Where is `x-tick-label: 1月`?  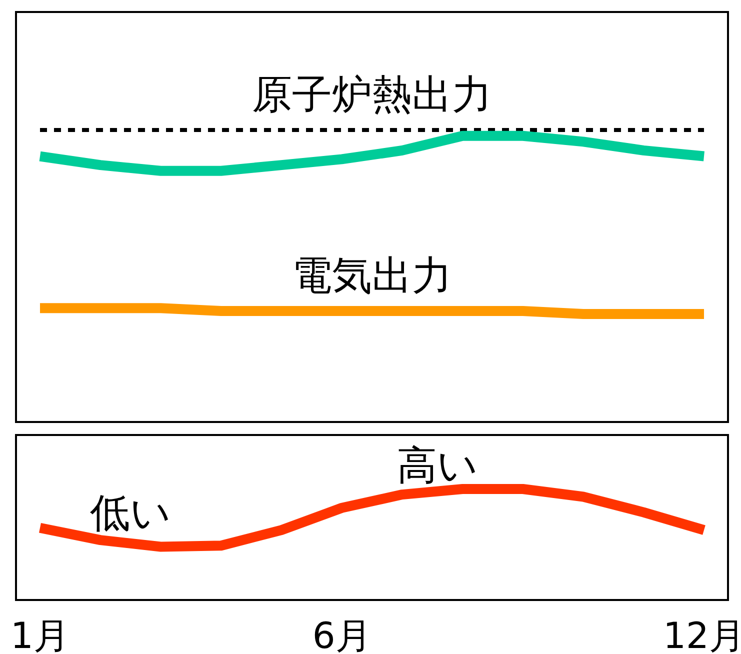
x-tick-label: 1月 is located at coordinates (40, 635).